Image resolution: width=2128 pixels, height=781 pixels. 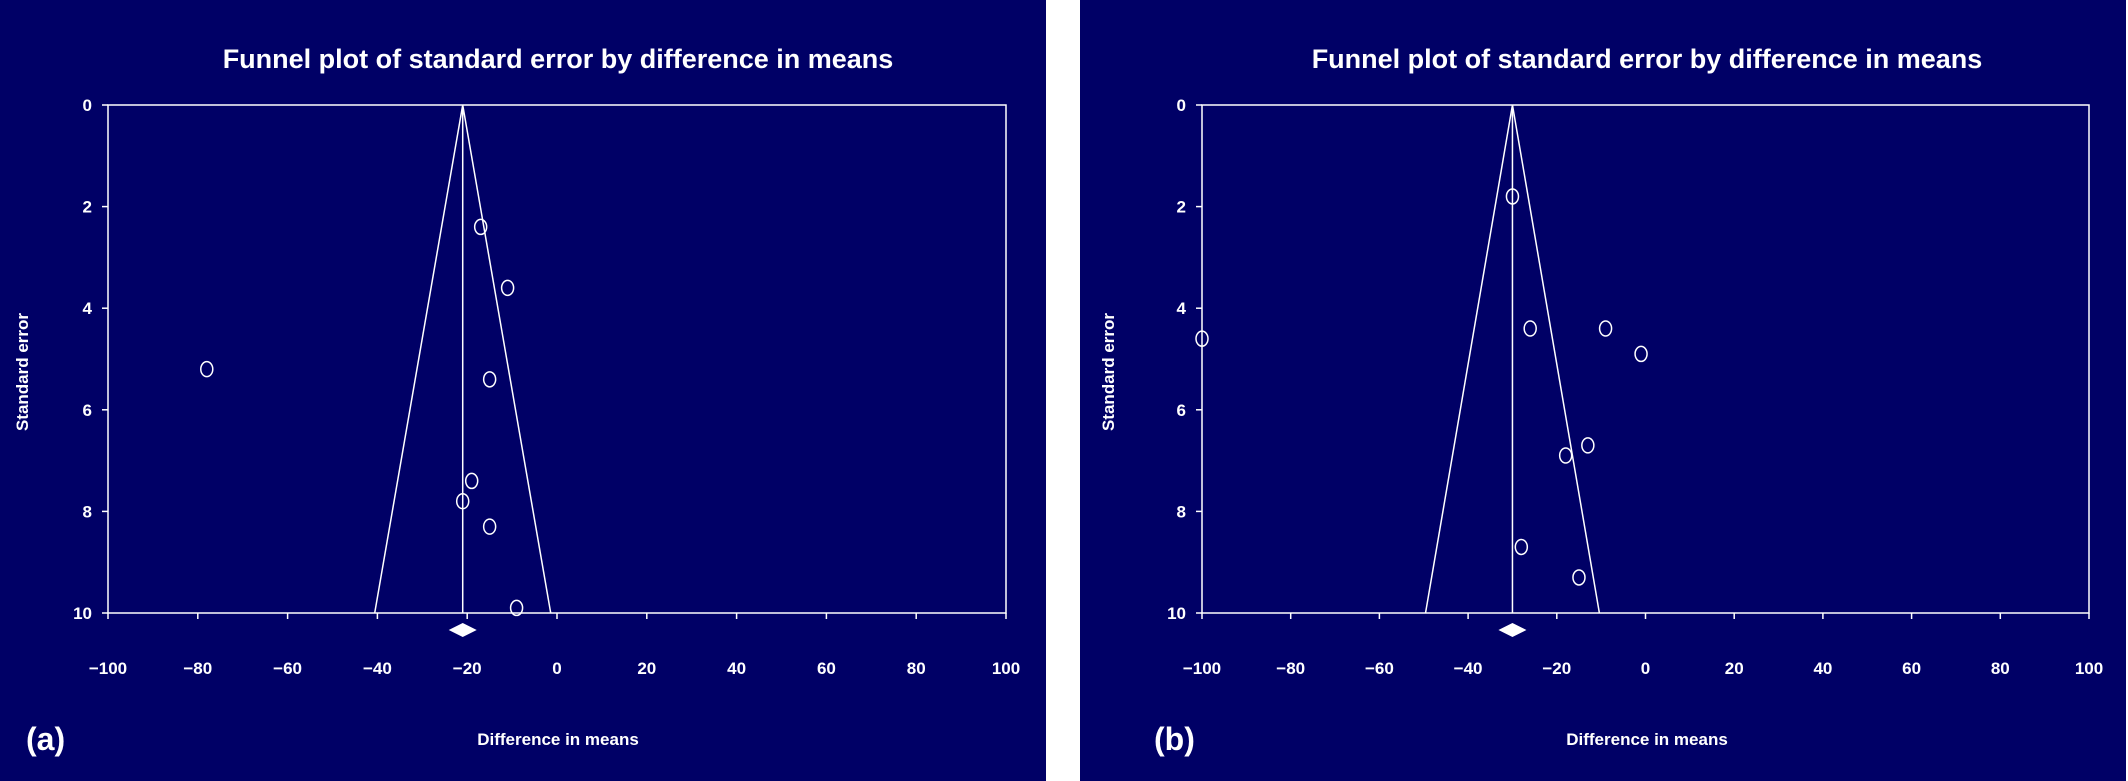 I want to click on chart-b-pooled-diamond, so click(x=1512, y=630).